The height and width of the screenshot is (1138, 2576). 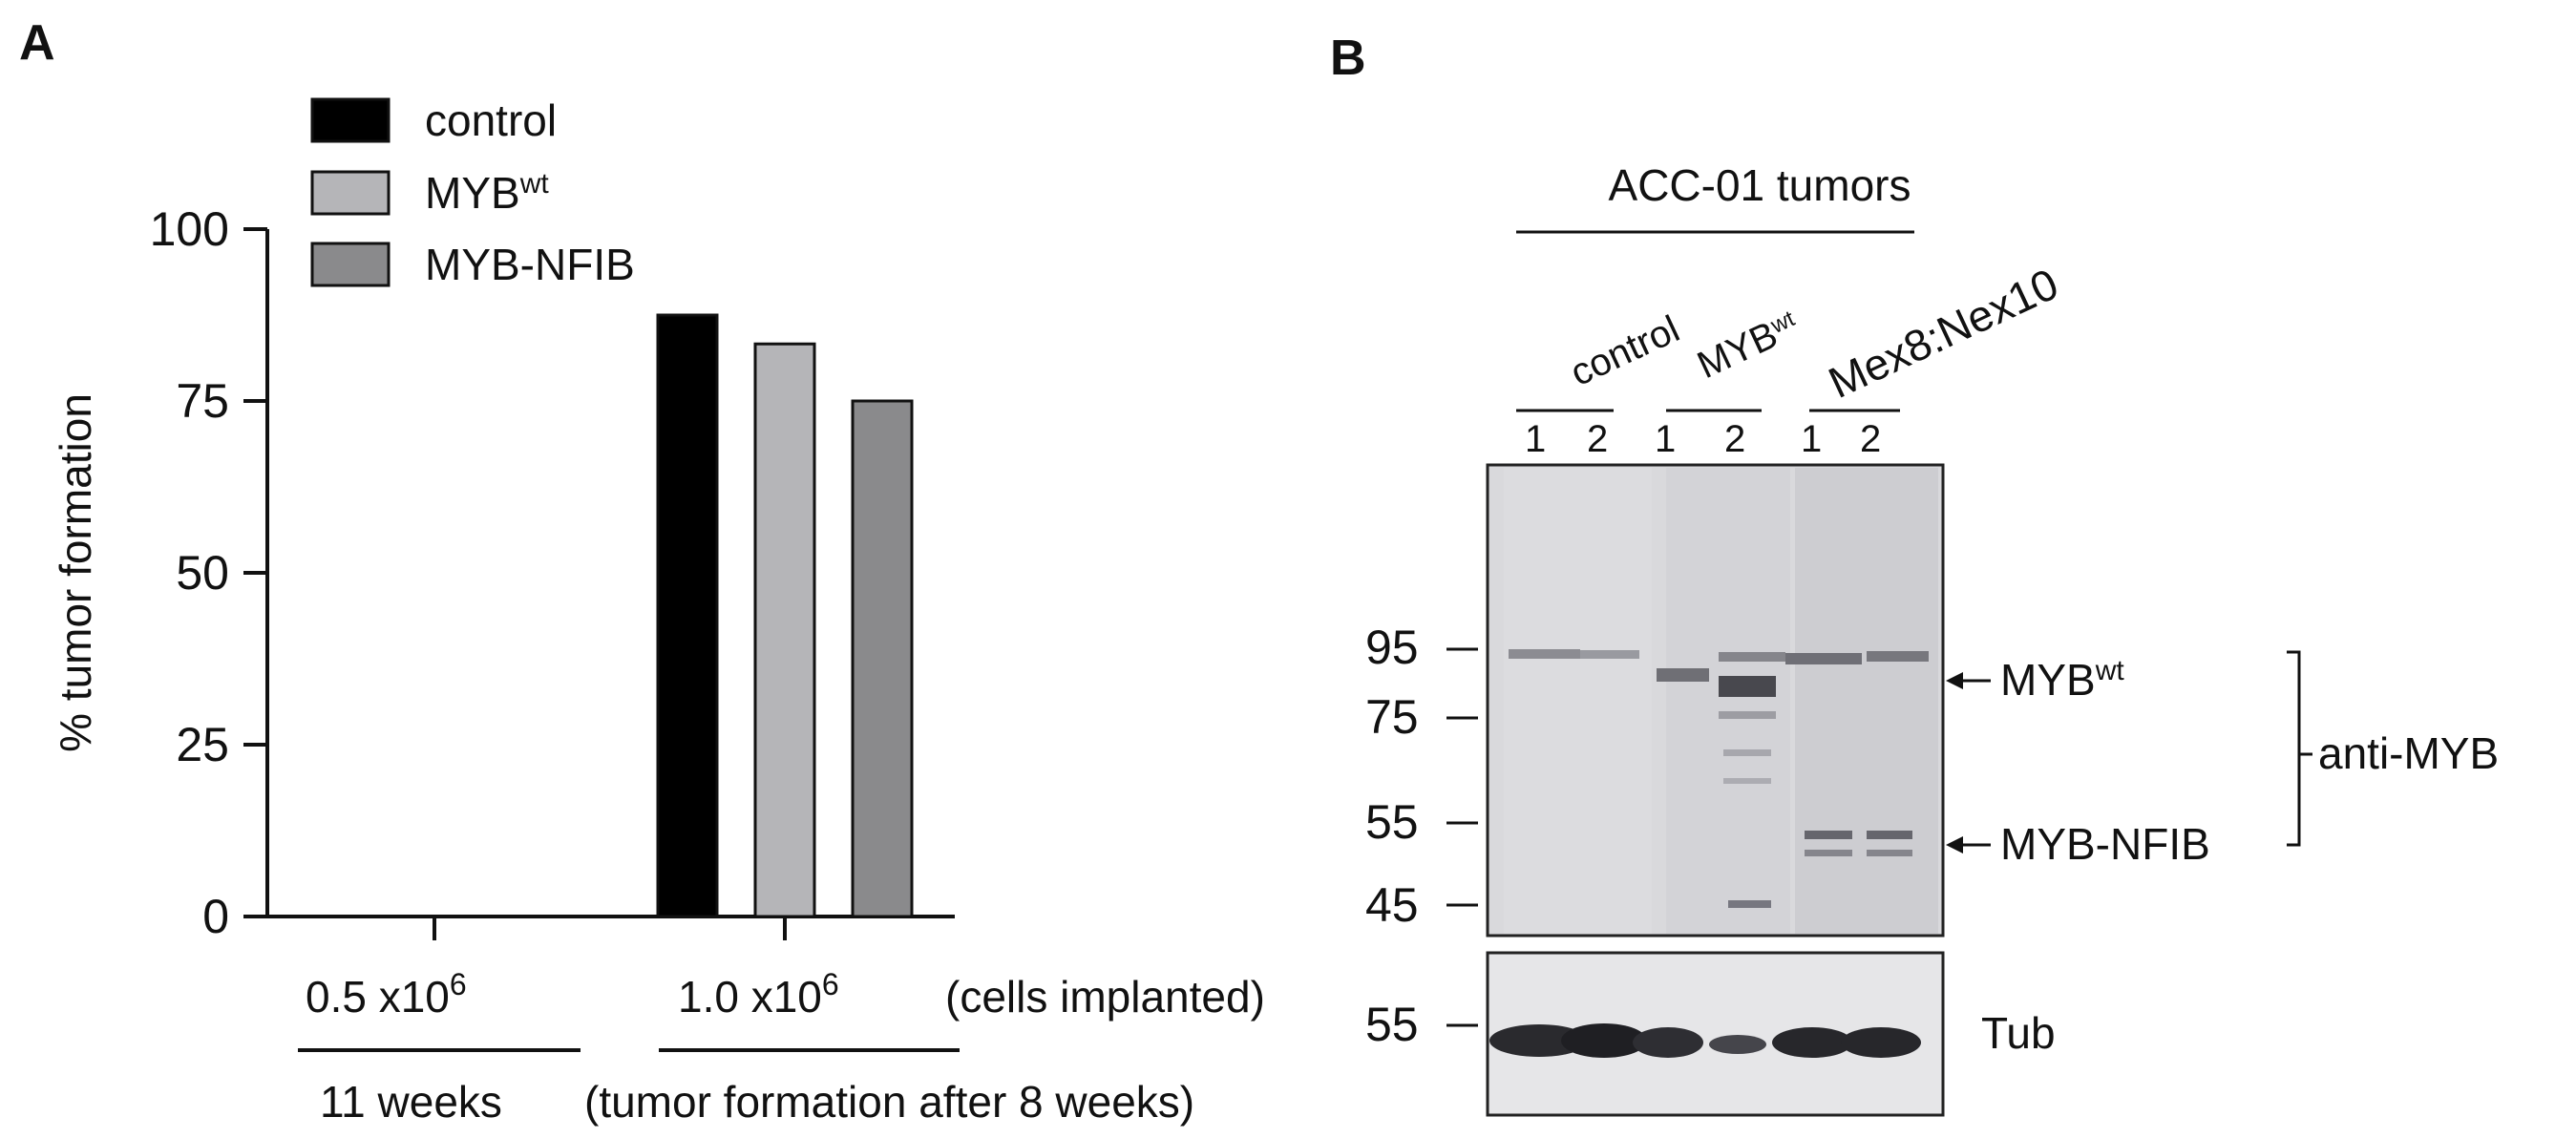 I want to click on time-8-weeks: (tumor formation after 8 weeks), so click(x=889, y=1102).